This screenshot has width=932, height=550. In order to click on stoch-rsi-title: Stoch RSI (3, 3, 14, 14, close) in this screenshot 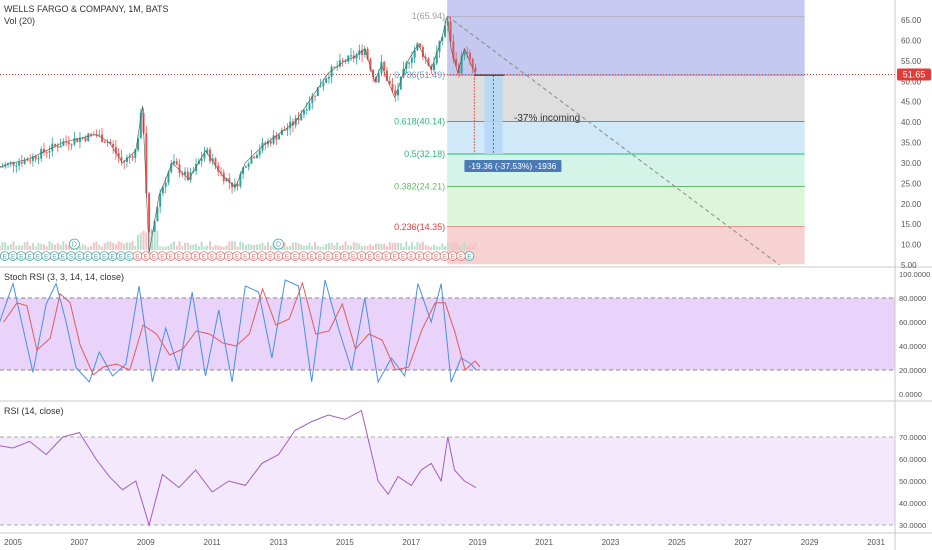, I will do `click(64, 277)`.